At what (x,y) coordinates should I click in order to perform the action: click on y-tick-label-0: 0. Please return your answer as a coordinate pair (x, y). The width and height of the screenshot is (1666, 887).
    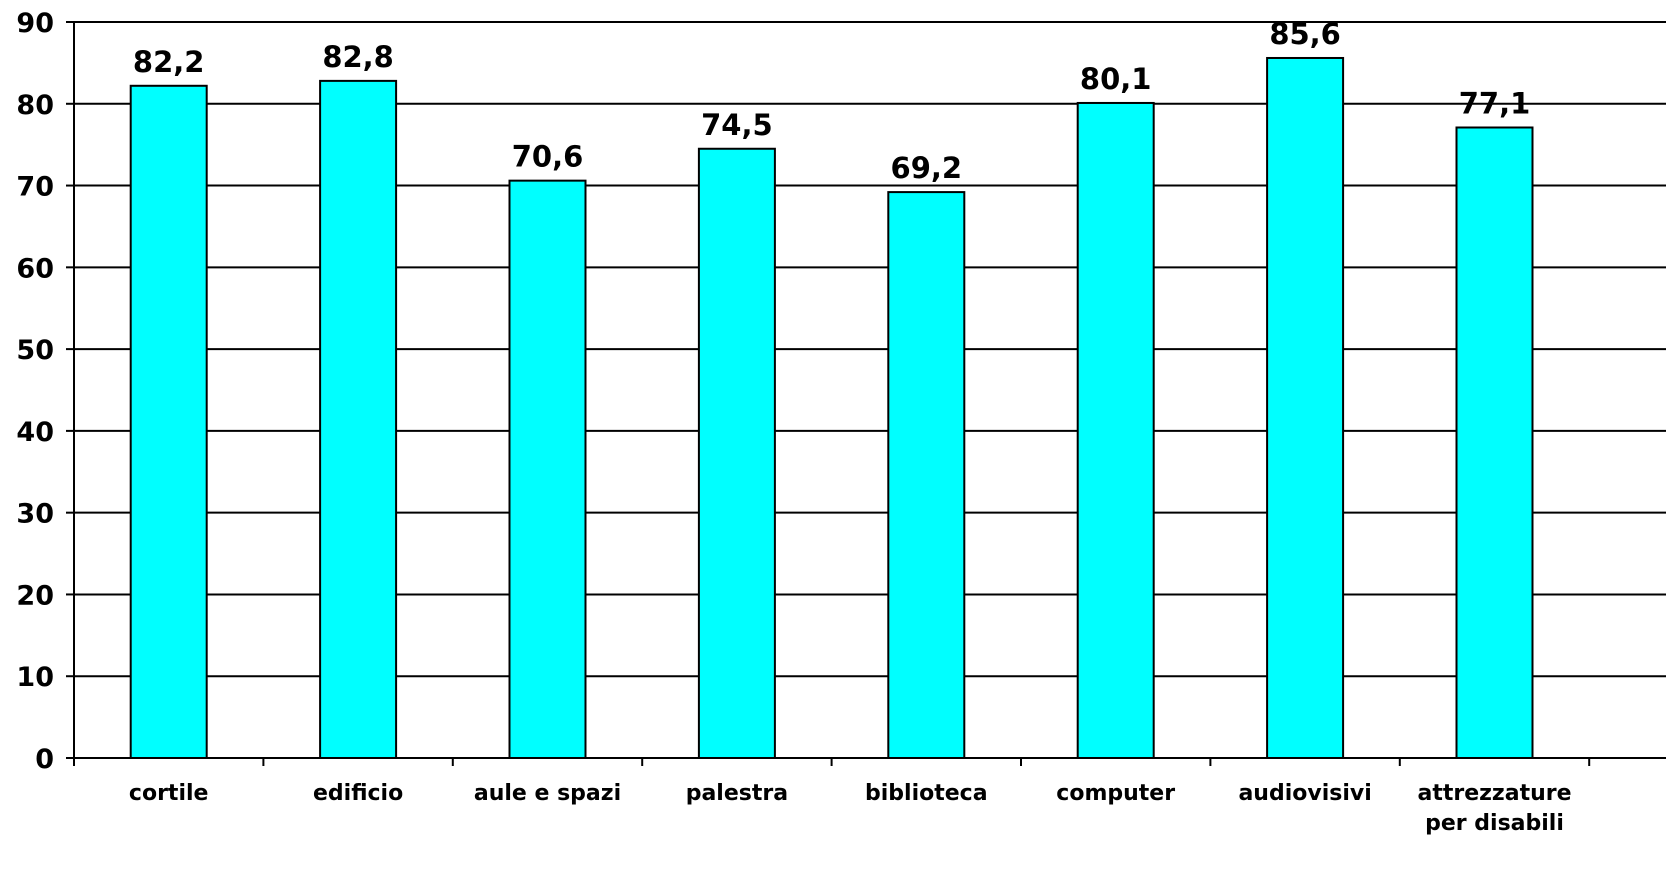
    Looking at the image, I should click on (44, 759).